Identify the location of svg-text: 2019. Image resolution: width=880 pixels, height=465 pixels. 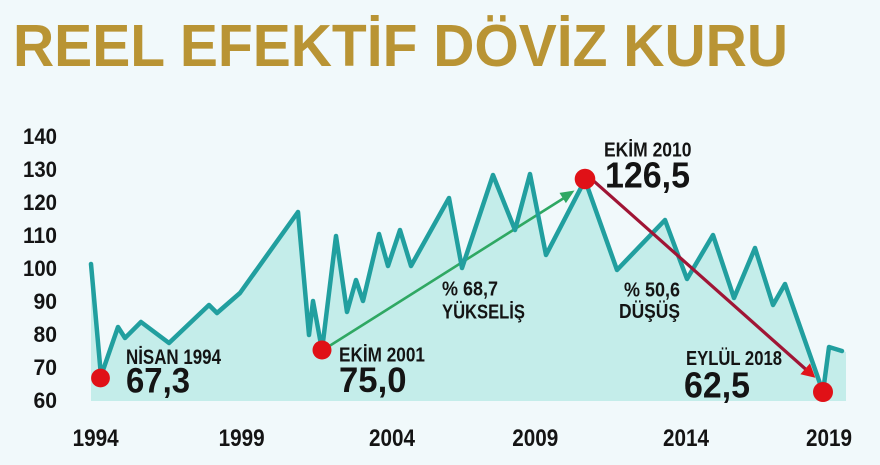
(829, 438).